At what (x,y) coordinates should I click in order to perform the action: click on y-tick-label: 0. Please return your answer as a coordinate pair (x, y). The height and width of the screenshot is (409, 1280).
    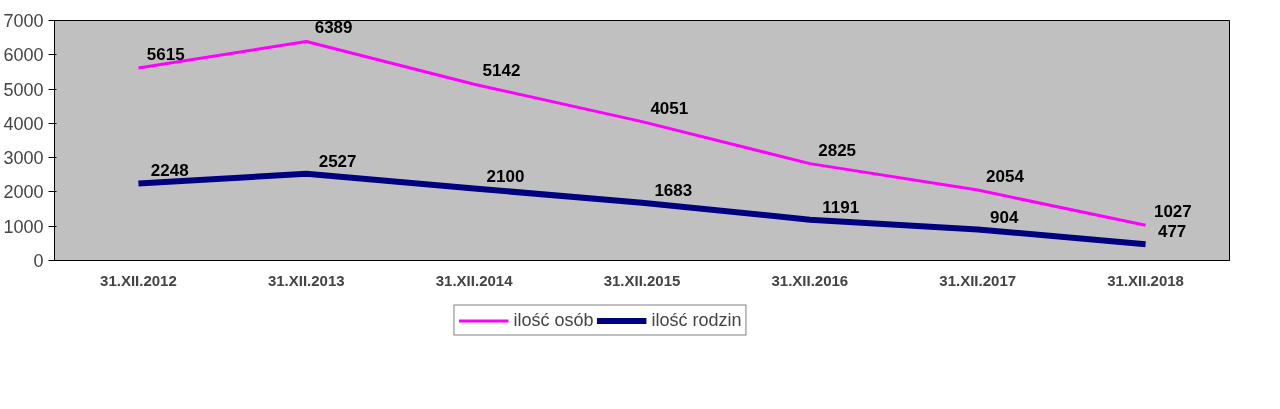
    Looking at the image, I should click on (38, 261).